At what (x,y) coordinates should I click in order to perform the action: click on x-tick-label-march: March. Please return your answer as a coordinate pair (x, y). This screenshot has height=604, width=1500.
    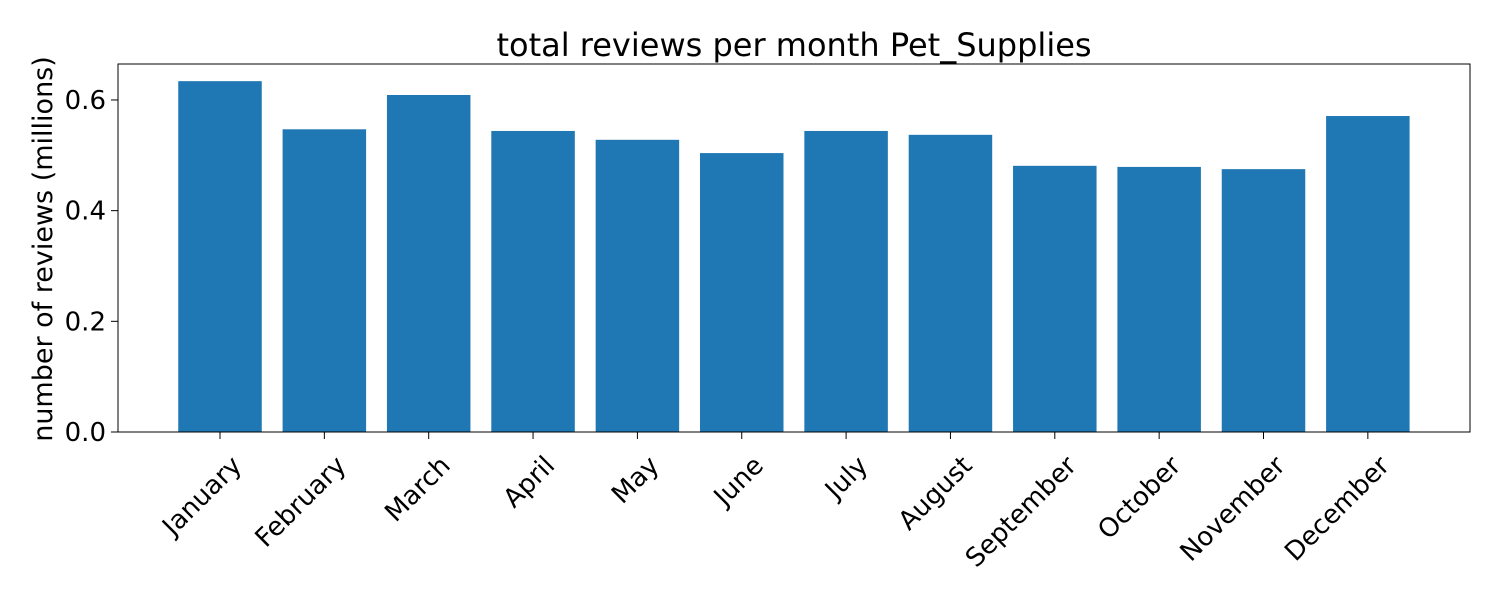
    Looking at the image, I should click on (417, 489).